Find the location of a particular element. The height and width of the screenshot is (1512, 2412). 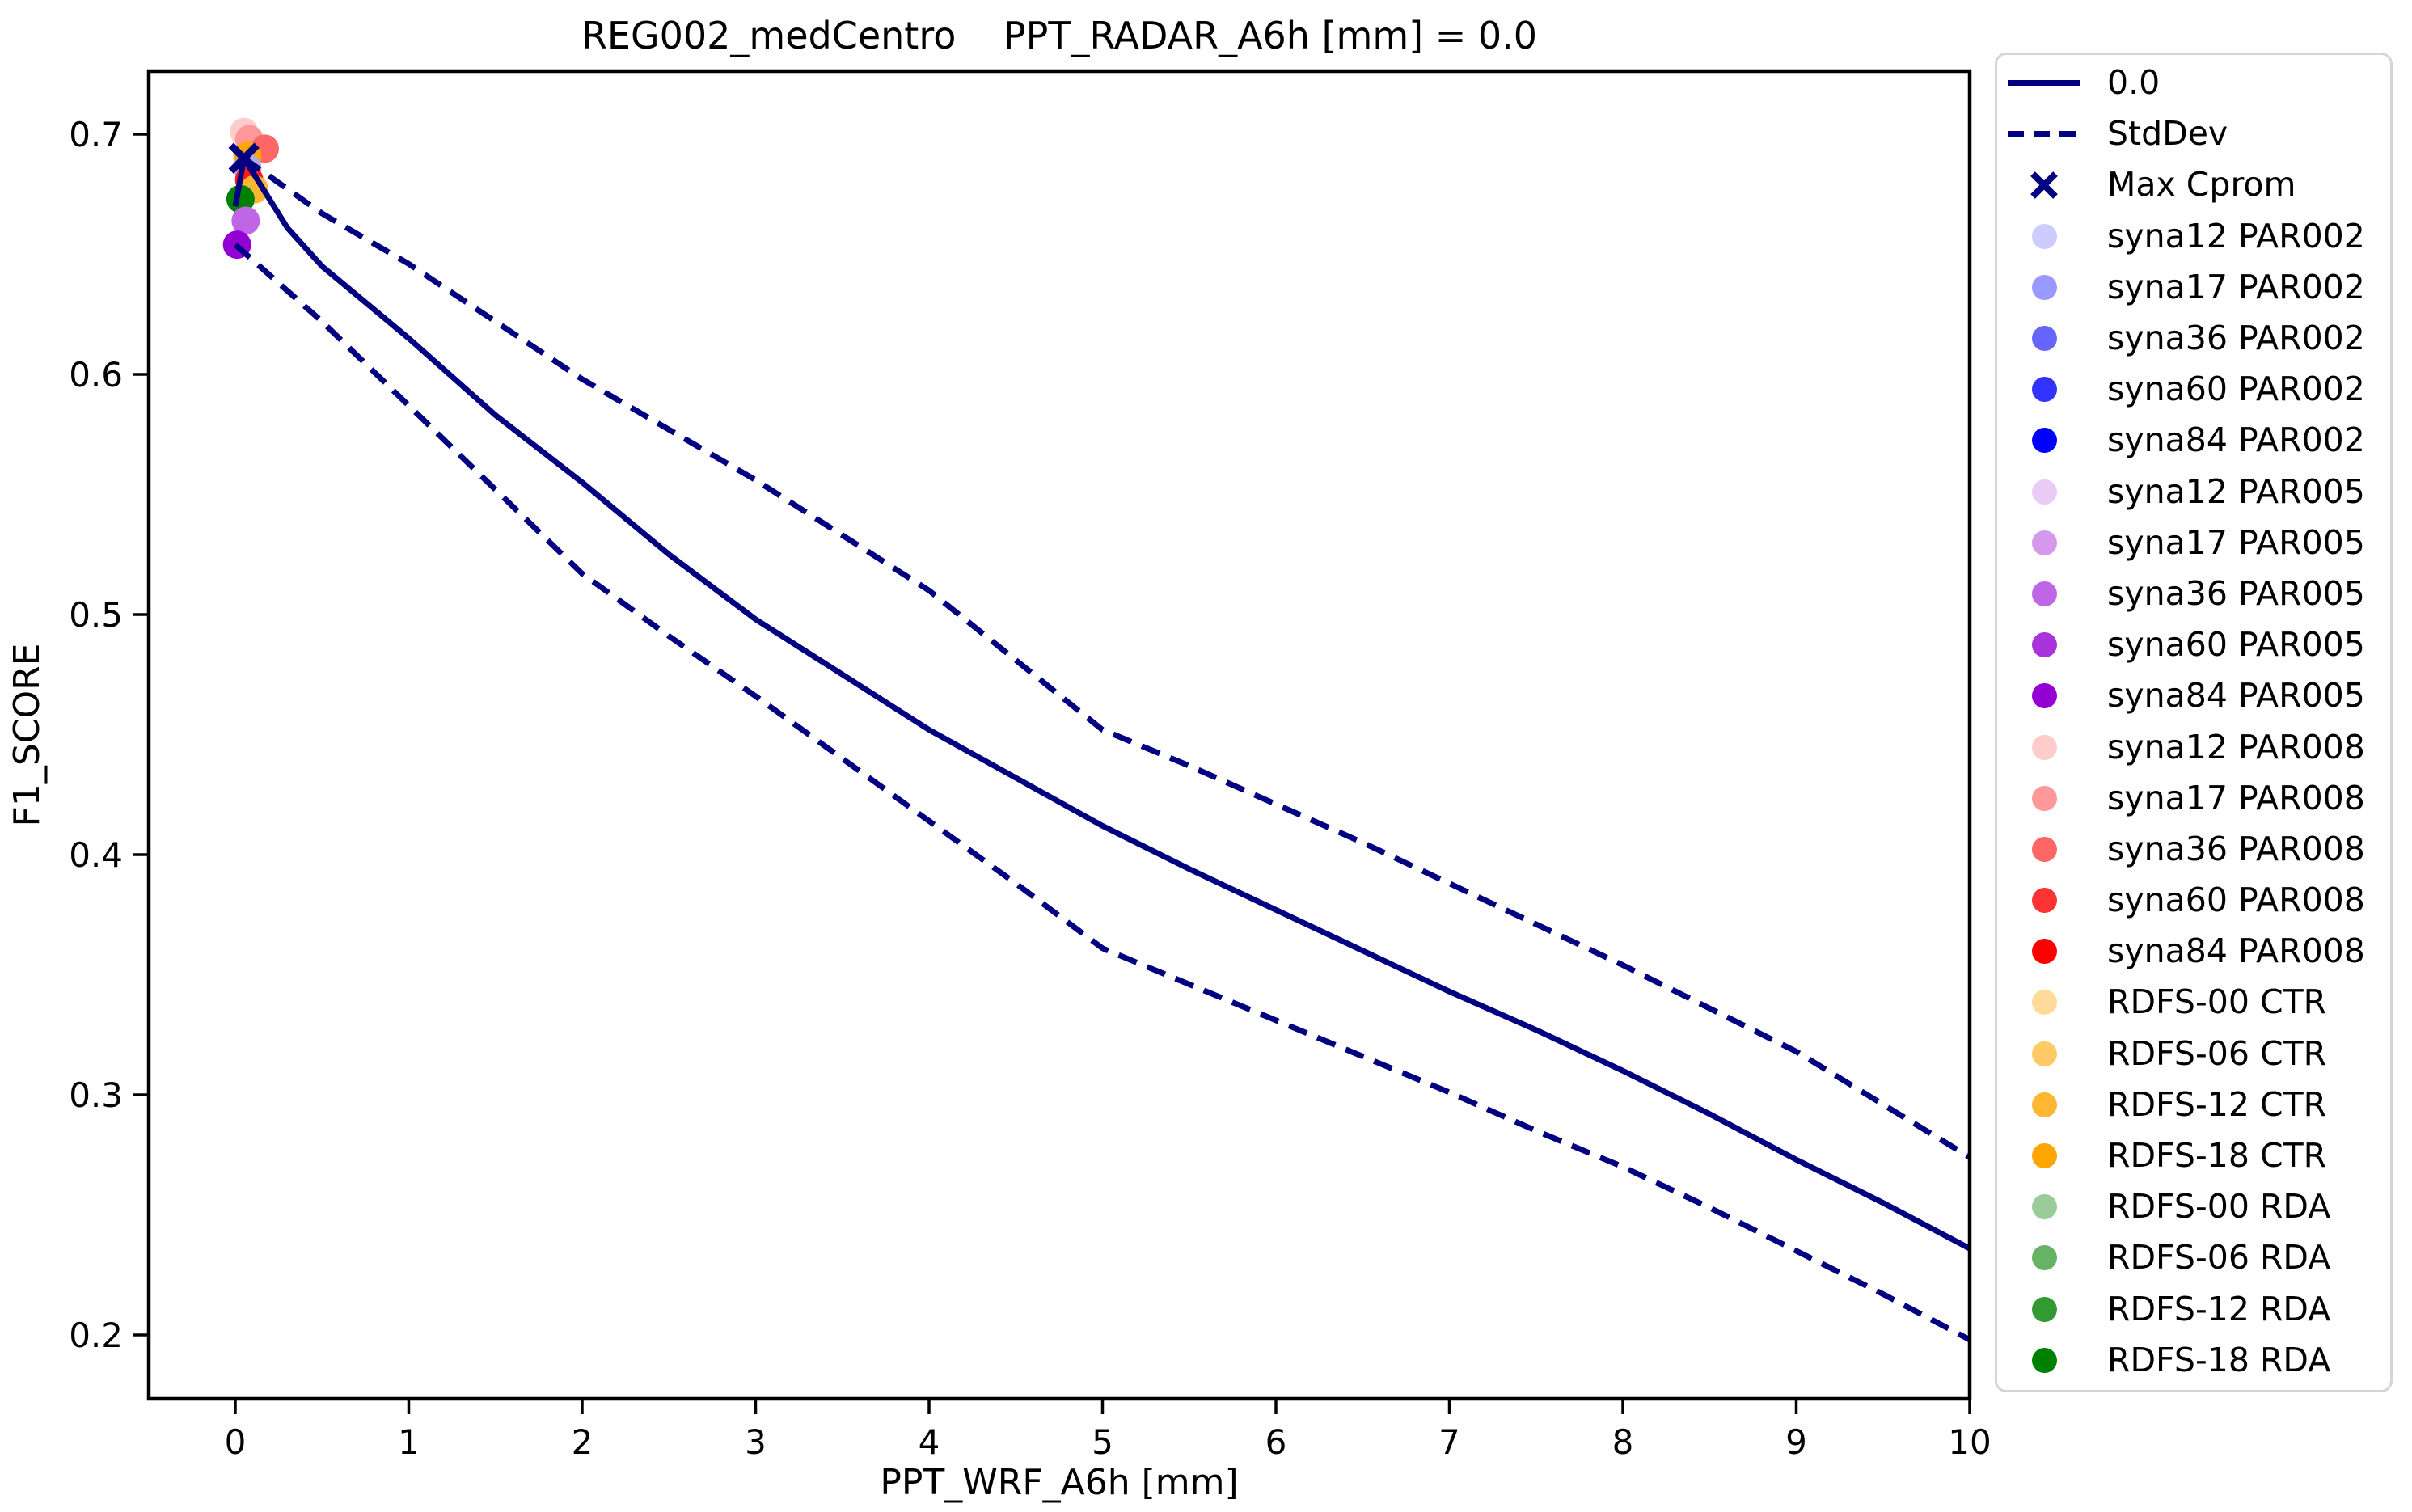

y-tick-label: 0.5 is located at coordinates (96, 615).